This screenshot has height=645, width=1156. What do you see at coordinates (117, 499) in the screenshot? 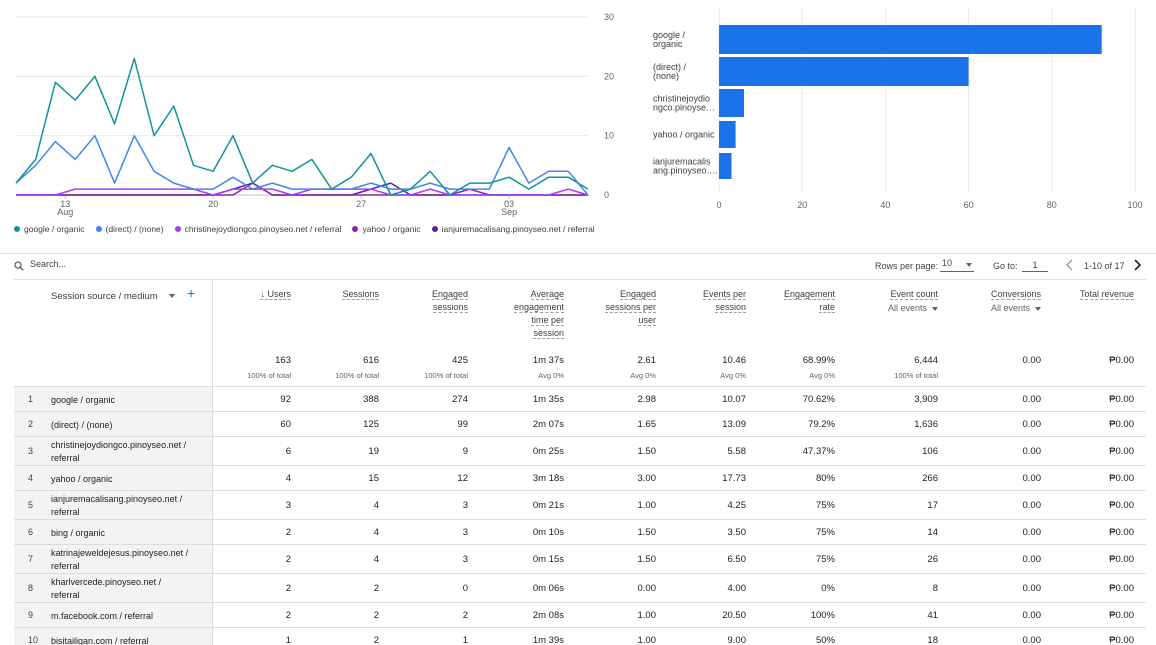
I see `row-dimension-line: ianjuremacalisang.pinoyseo.net /` at bounding box center [117, 499].